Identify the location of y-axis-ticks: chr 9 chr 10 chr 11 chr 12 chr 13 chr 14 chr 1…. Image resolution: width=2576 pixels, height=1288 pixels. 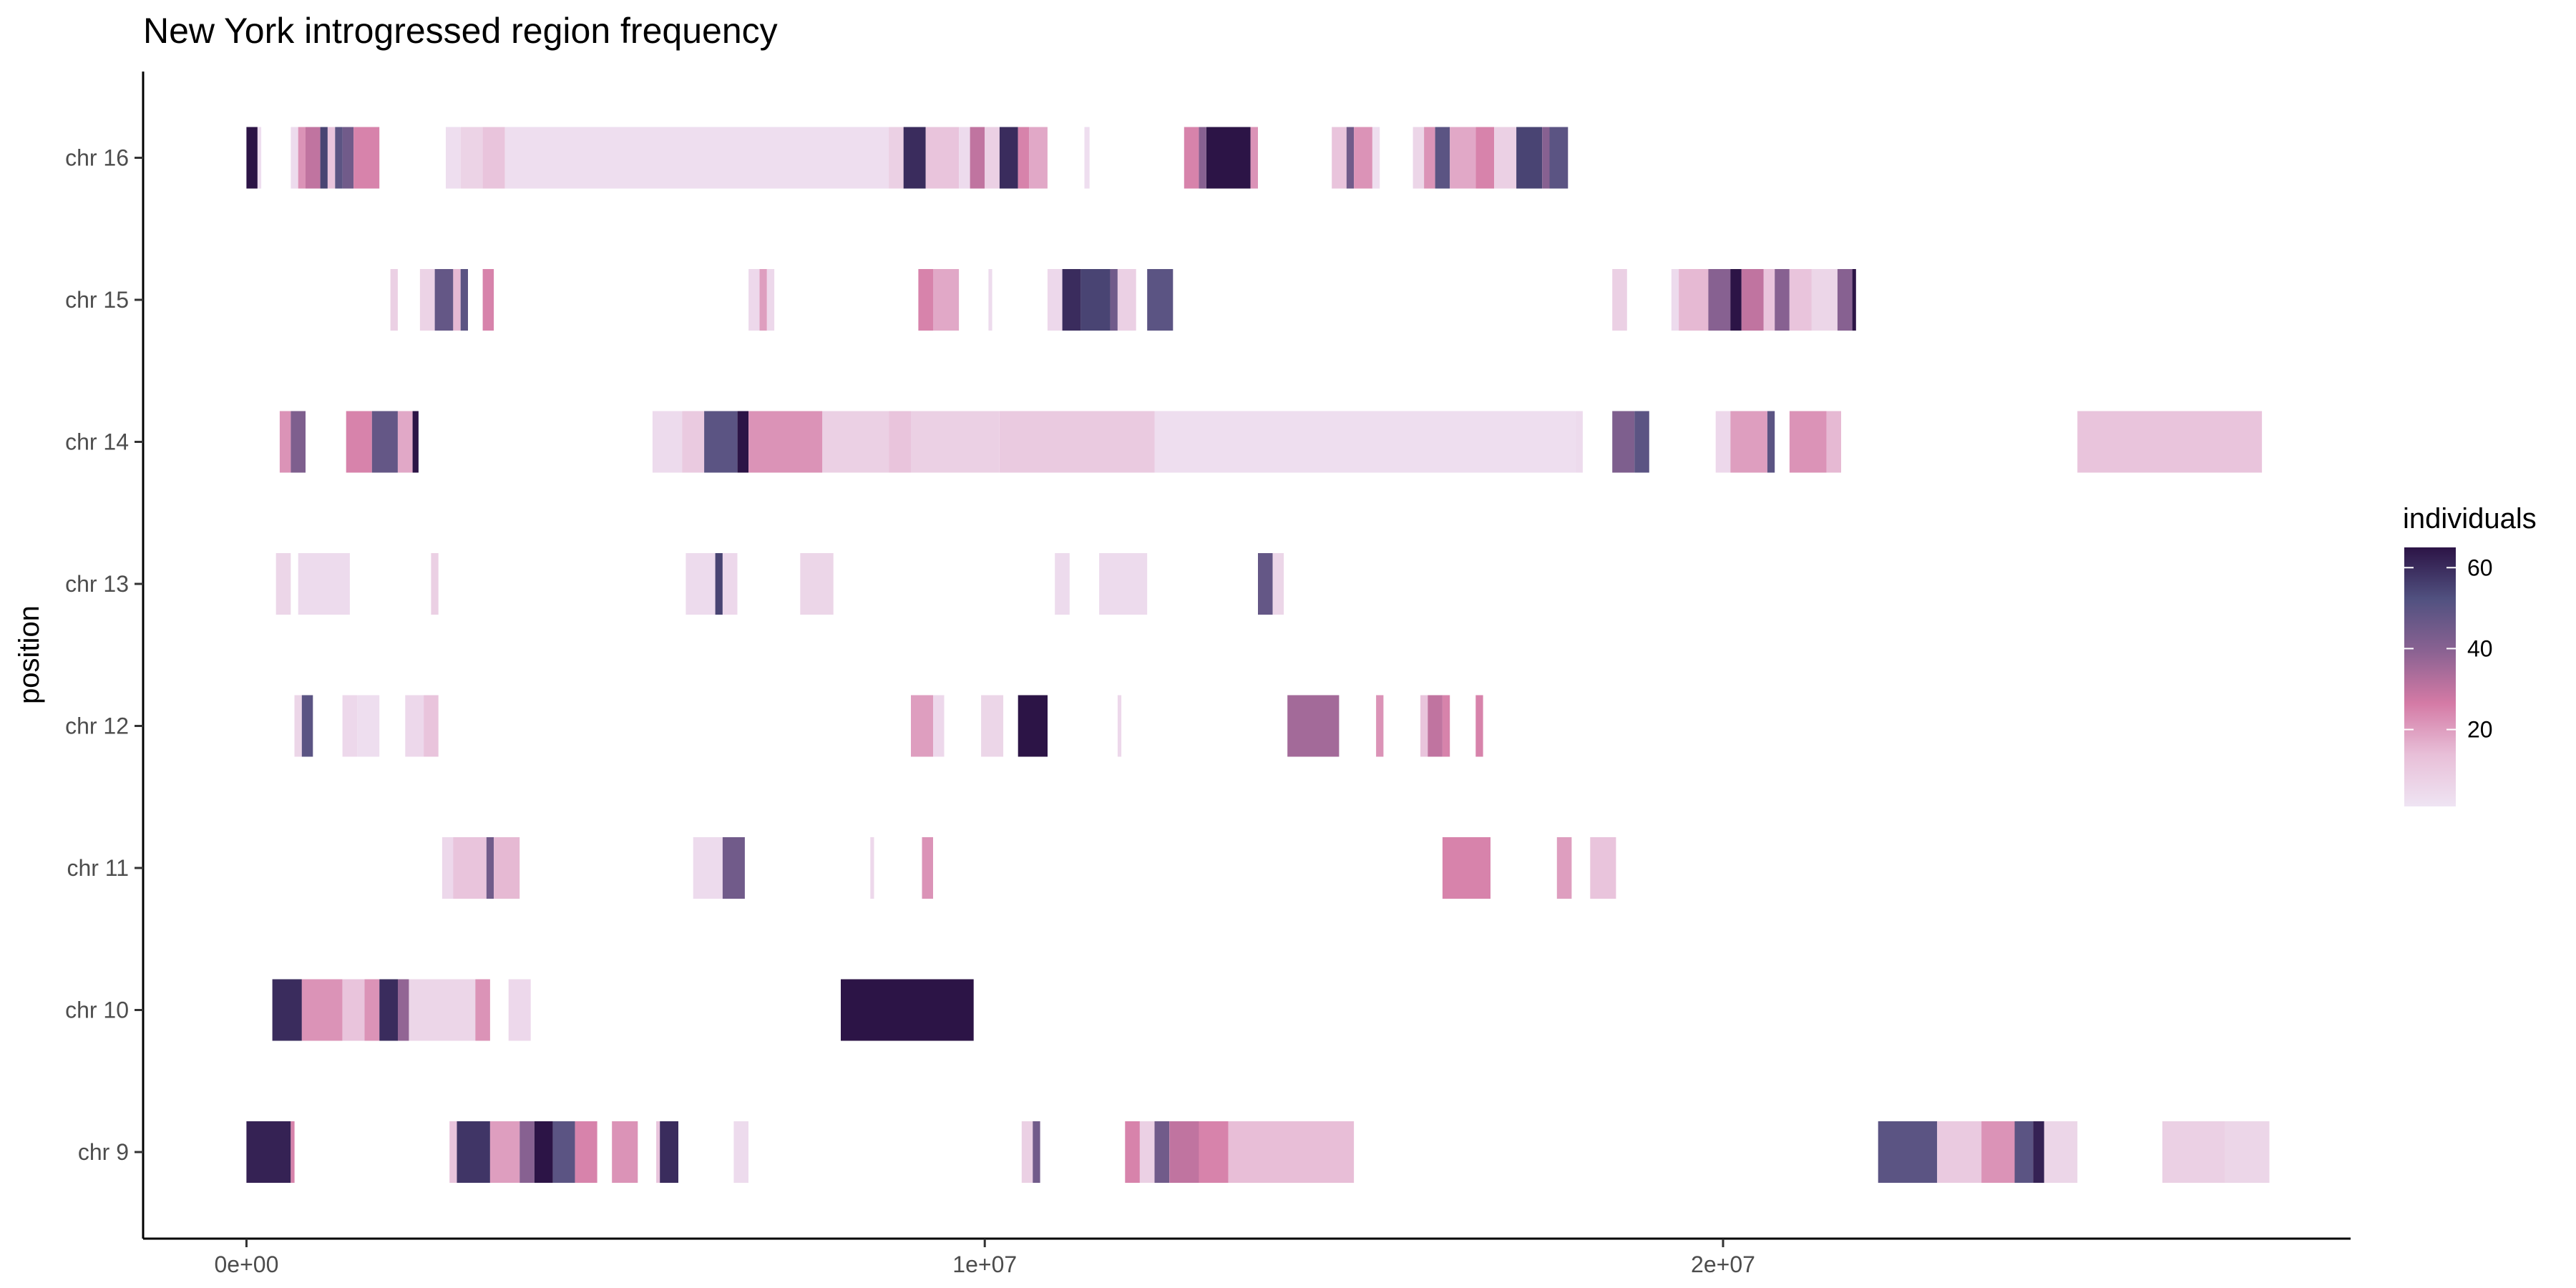
(104, 655).